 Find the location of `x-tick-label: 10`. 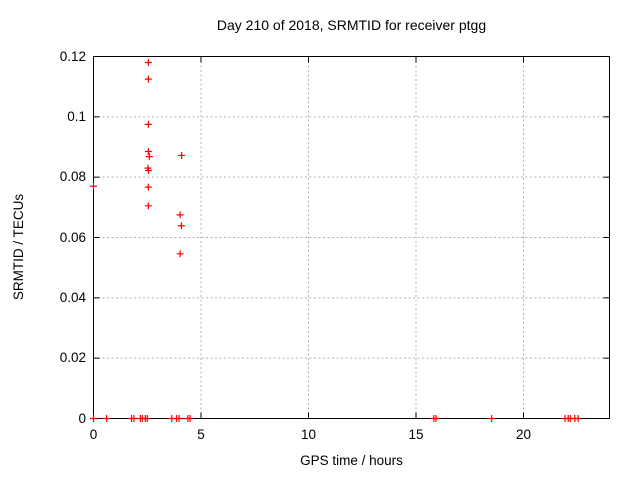

x-tick-label: 10 is located at coordinates (308, 434).